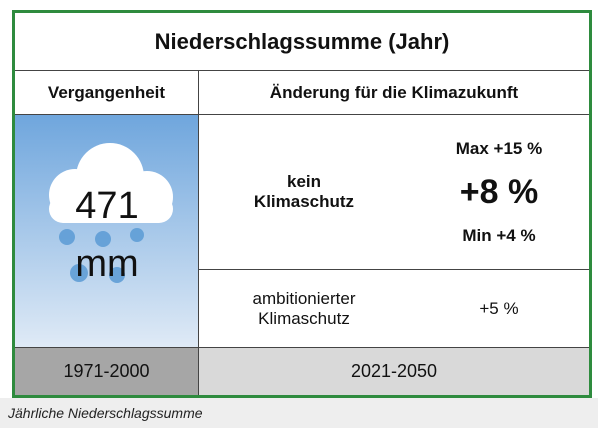  Describe the element at coordinates (107, 371) in the screenshot. I see `past-period: 1971-2000` at that location.